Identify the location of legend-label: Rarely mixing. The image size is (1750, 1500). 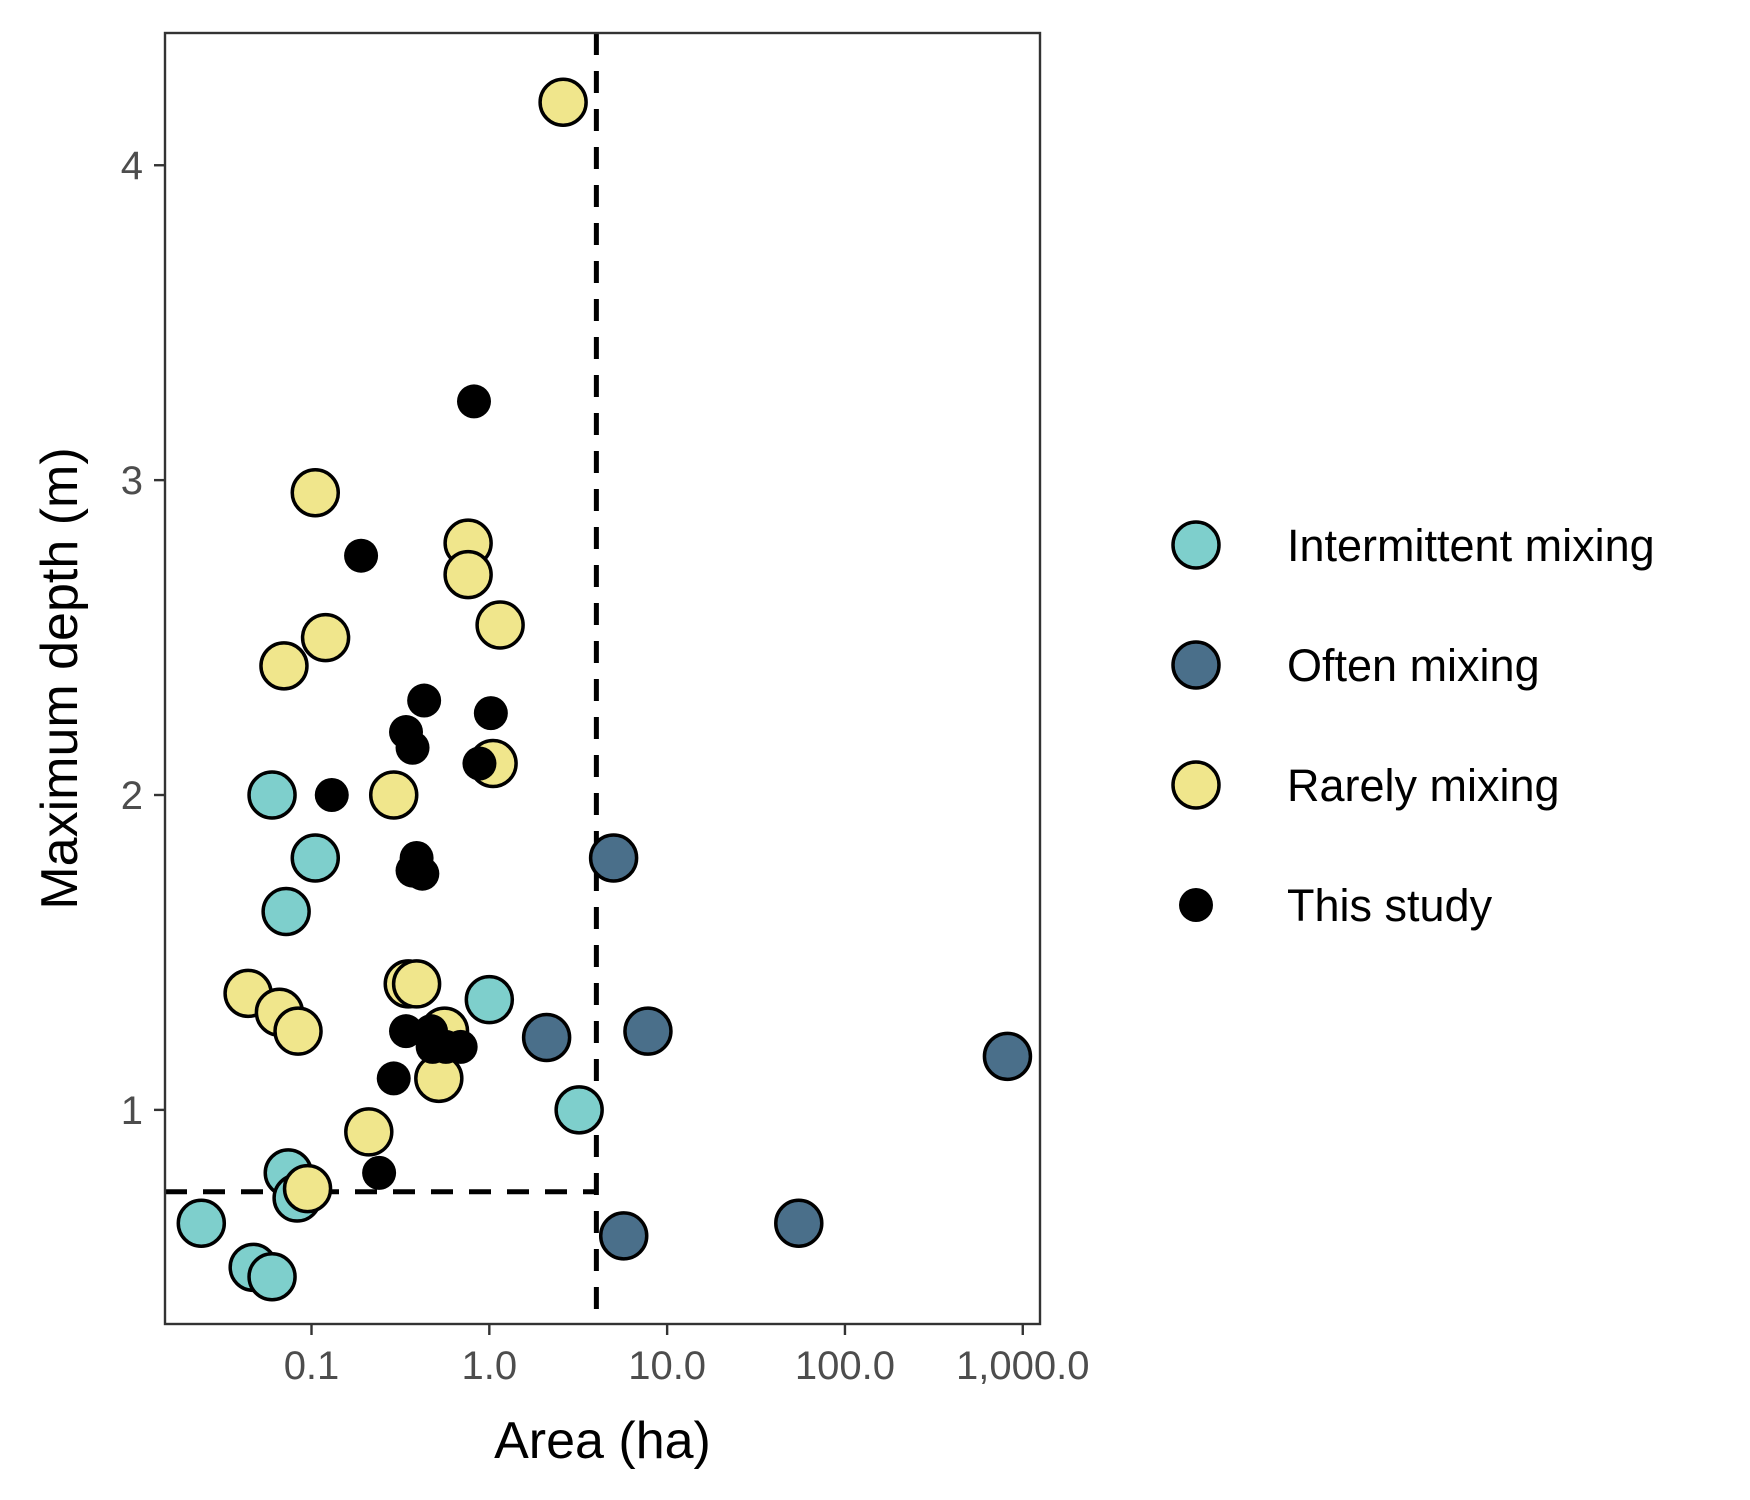
(1423, 785).